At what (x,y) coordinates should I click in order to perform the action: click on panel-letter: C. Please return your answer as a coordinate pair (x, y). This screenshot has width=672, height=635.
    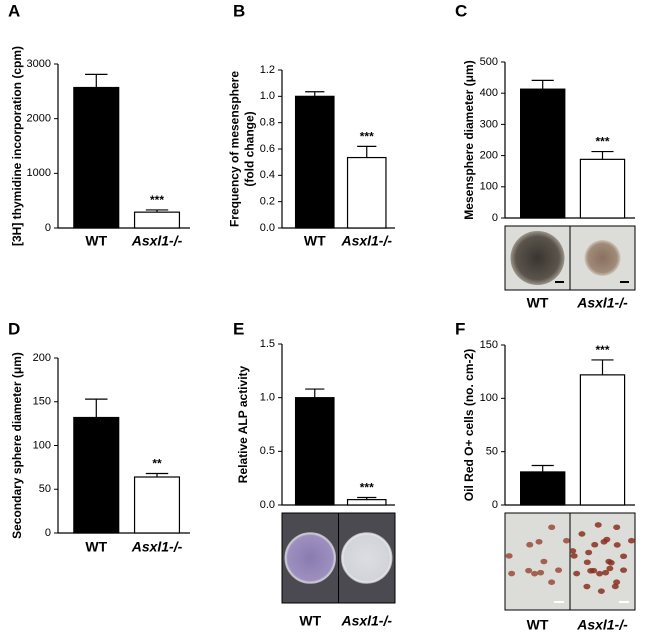
    Looking at the image, I should click on (461, 10).